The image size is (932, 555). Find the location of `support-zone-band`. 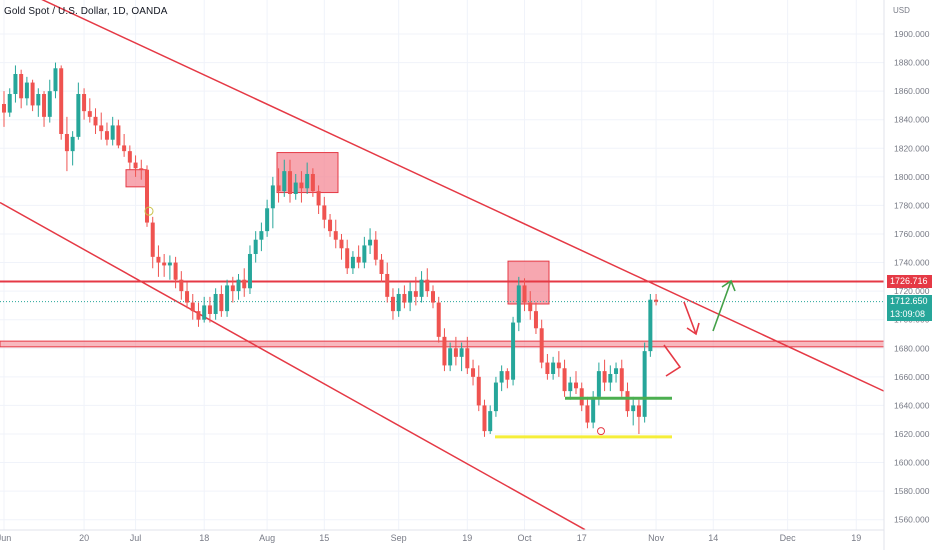

support-zone-band is located at coordinates (442, 344).